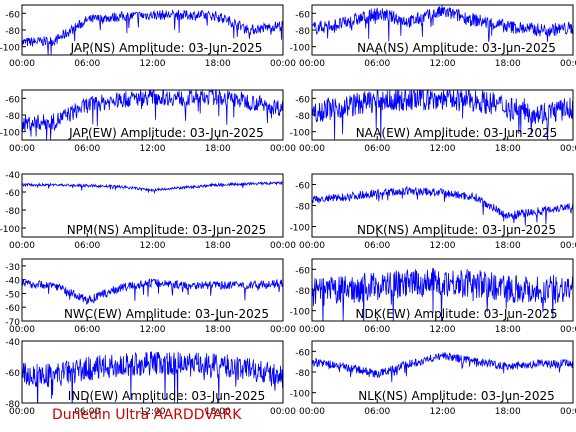  What do you see at coordinates (166, 314) in the screenshot?
I see `panel-title: NWC(EW) Amplitude: 03-Jun-2025` at bounding box center [166, 314].